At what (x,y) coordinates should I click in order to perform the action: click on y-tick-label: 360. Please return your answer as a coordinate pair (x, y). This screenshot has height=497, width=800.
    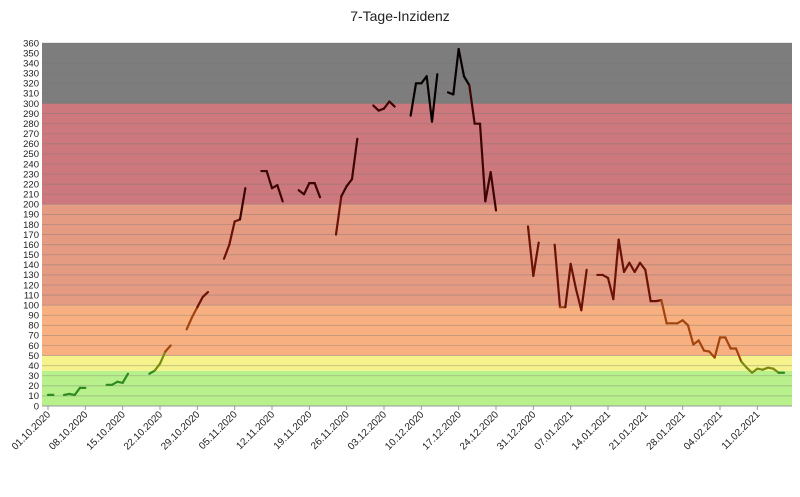
    Looking at the image, I should click on (31, 43).